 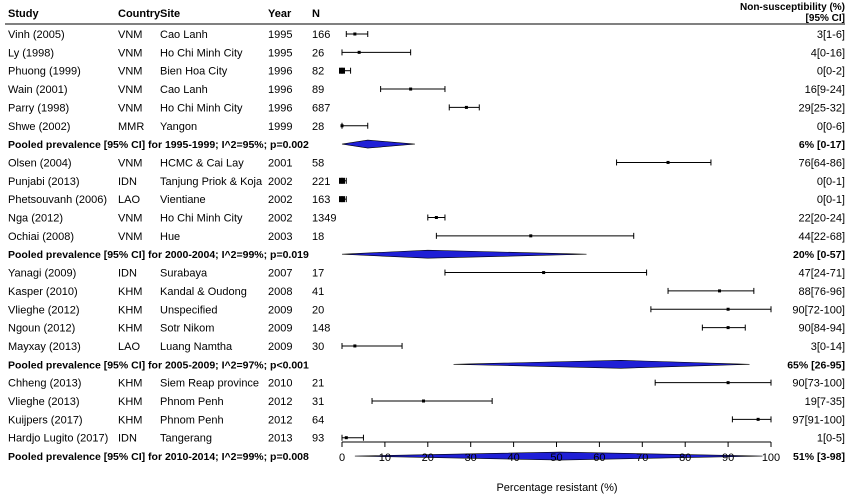 I want to click on pooled-estimate-label: 20% [0-57], so click(x=819, y=255).